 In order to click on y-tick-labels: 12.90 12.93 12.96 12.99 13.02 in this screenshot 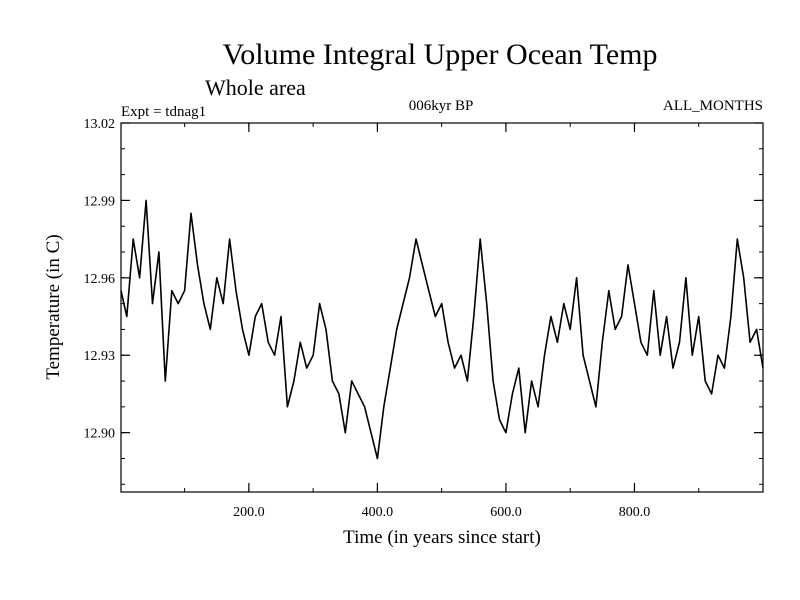, I will do `click(100, 279)`.